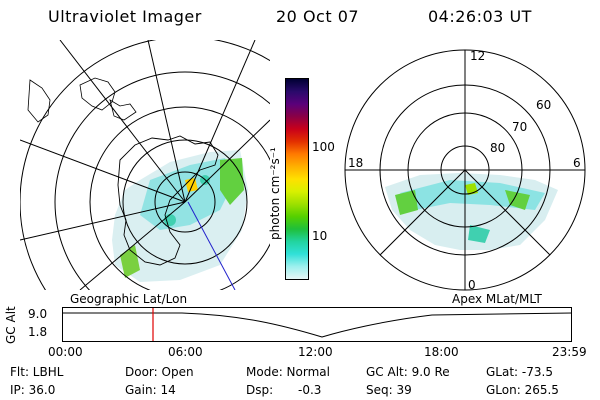 The height and width of the screenshot is (400, 600). I want to click on aurora-data-right, so click(471, 211).